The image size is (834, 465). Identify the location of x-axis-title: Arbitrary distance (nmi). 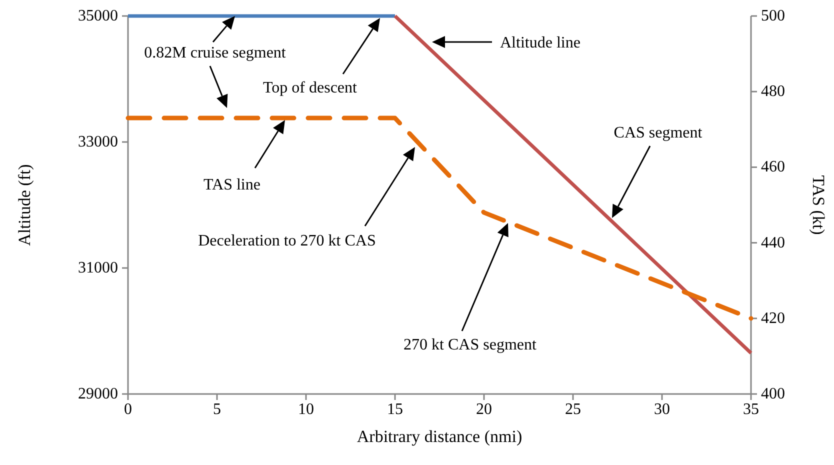
(439, 436).